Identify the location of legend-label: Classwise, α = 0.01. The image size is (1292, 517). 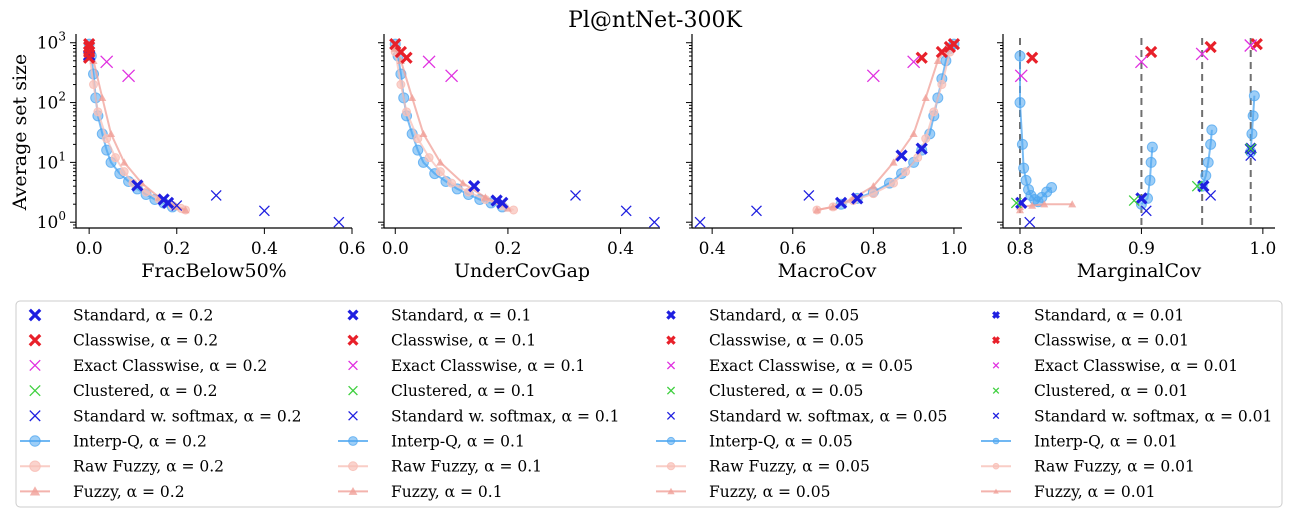
(1111, 341).